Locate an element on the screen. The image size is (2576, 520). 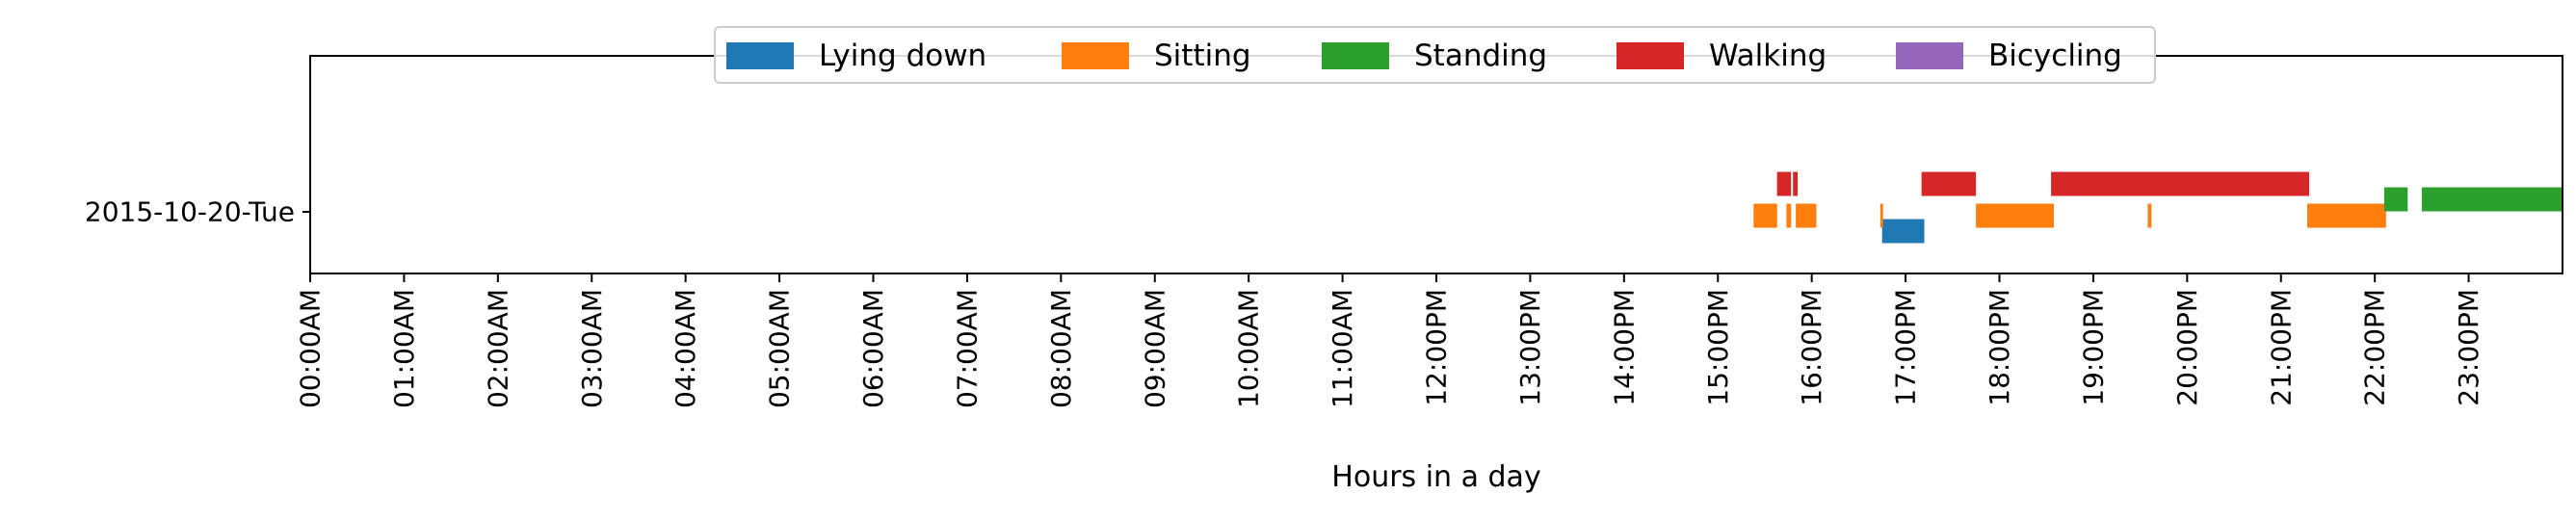
bars-layer is located at coordinates (2158, 207).